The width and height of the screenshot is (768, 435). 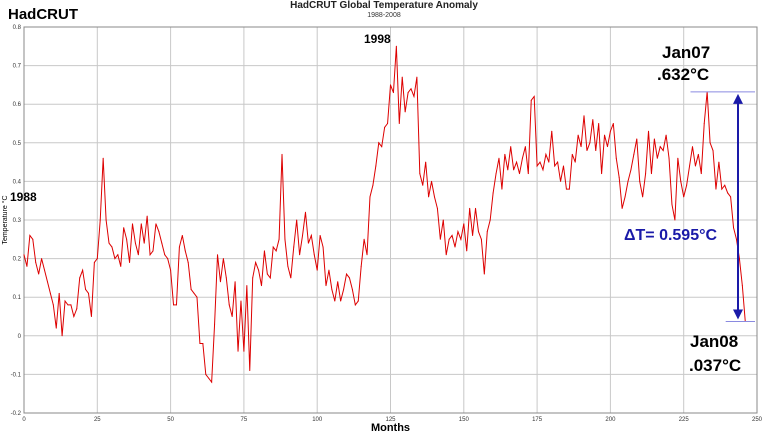 What do you see at coordinates (671, 235) in the screenshot?
I see `annotation-delta: ΔT= 0.595°C` at bounding box center [671, 235].